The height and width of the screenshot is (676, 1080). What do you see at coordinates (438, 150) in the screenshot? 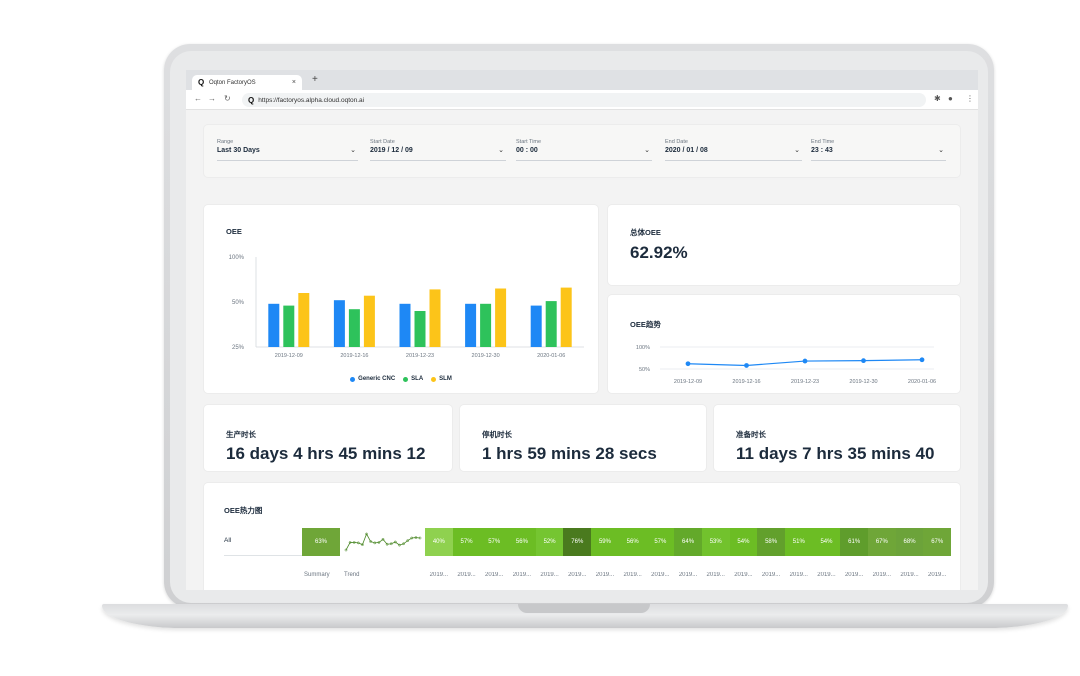
I see `start-date-select: Start Date 2019 / 12 / 09 ⌄` at bounding box center [438, 150].